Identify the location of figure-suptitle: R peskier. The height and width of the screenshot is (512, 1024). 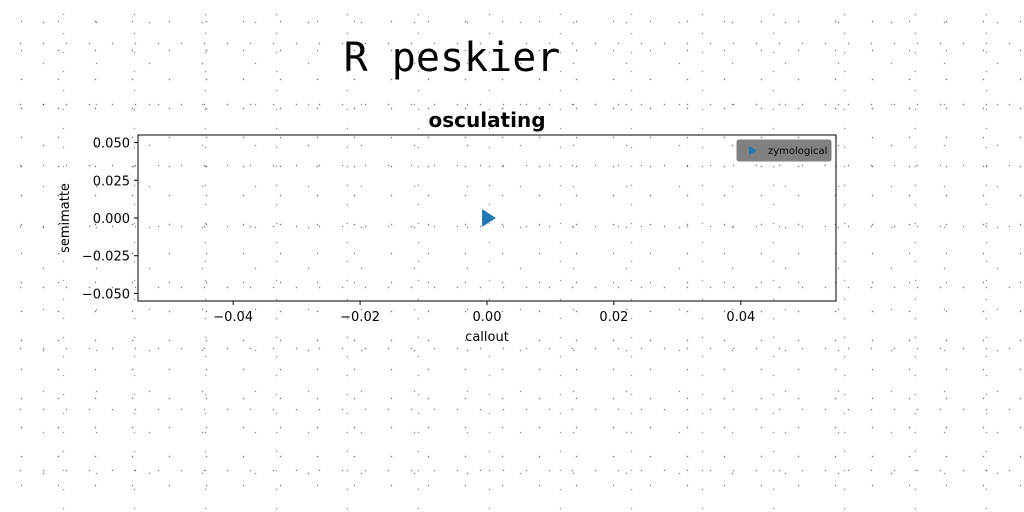
(452, 58).